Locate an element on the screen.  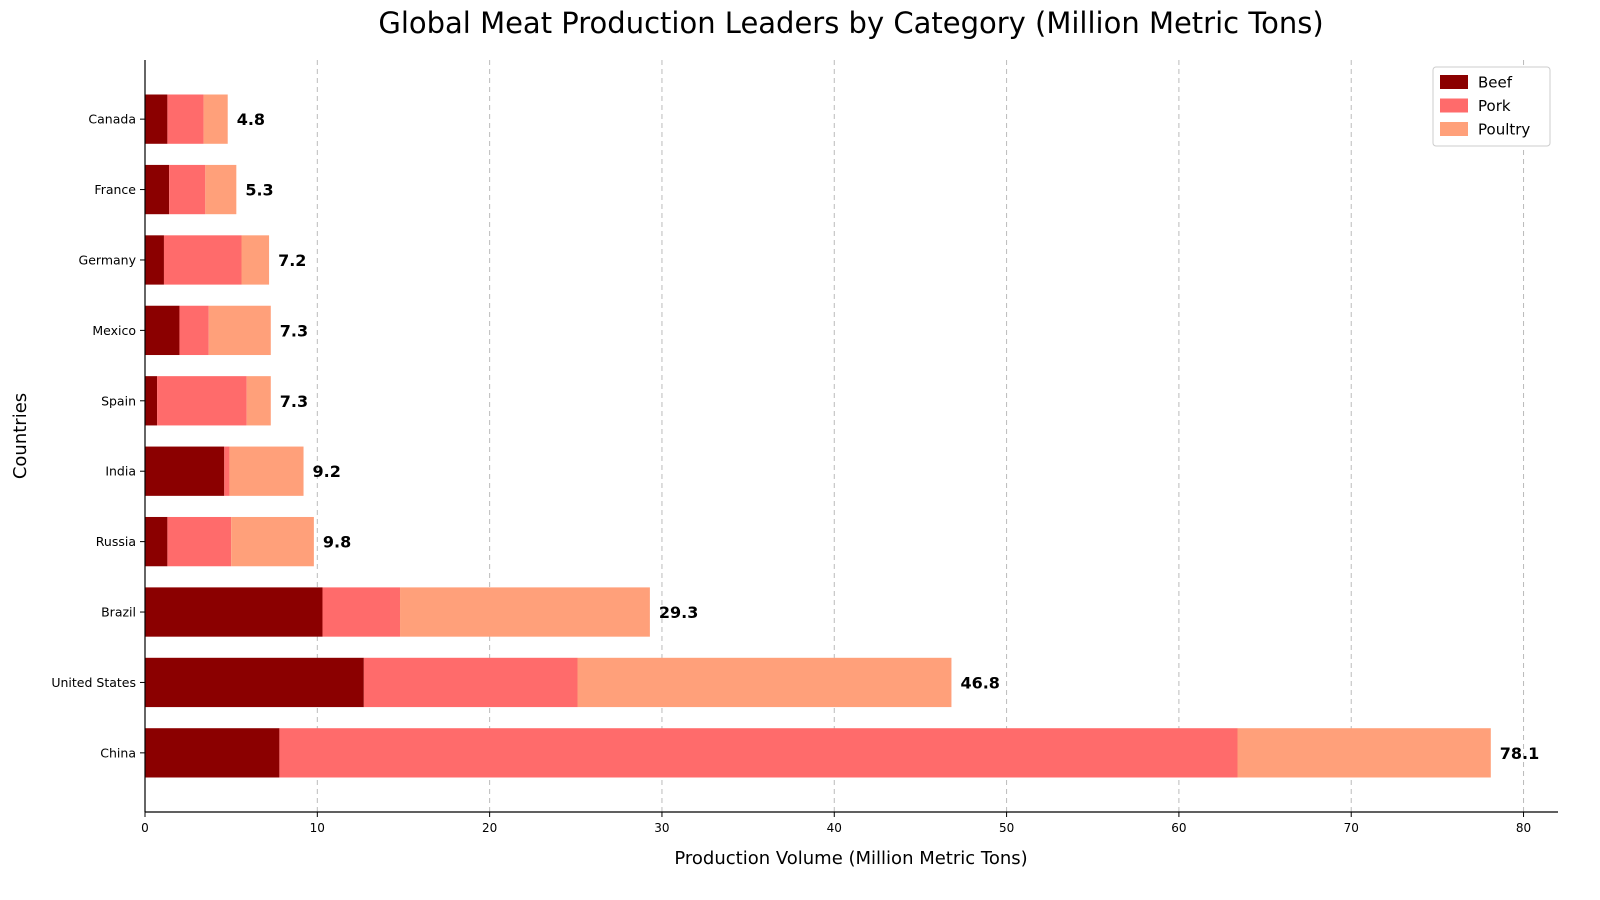
bar-pork-china is located at coordinates (758, 753).